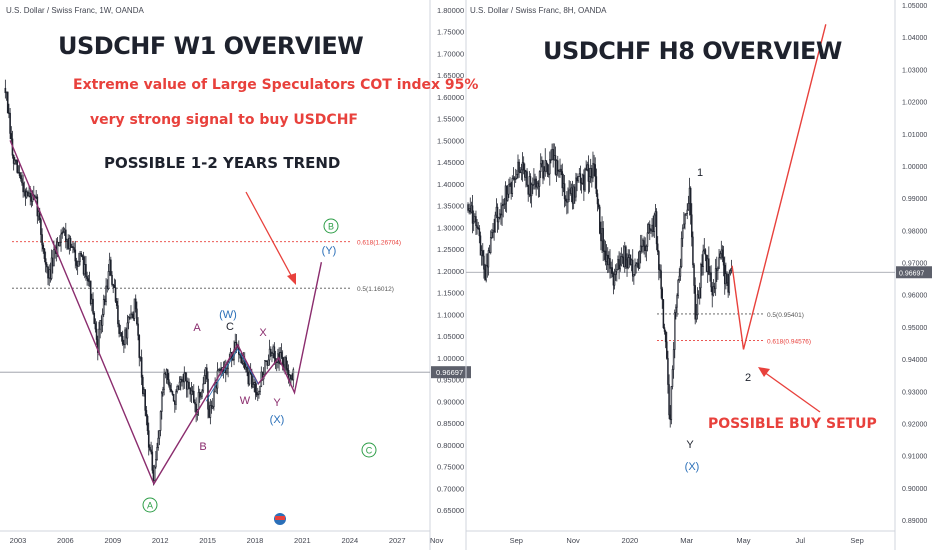  Describe the element at coordinates (397, 540) in the screenshot. I see `left-x-tick-label: 2027` at that location.